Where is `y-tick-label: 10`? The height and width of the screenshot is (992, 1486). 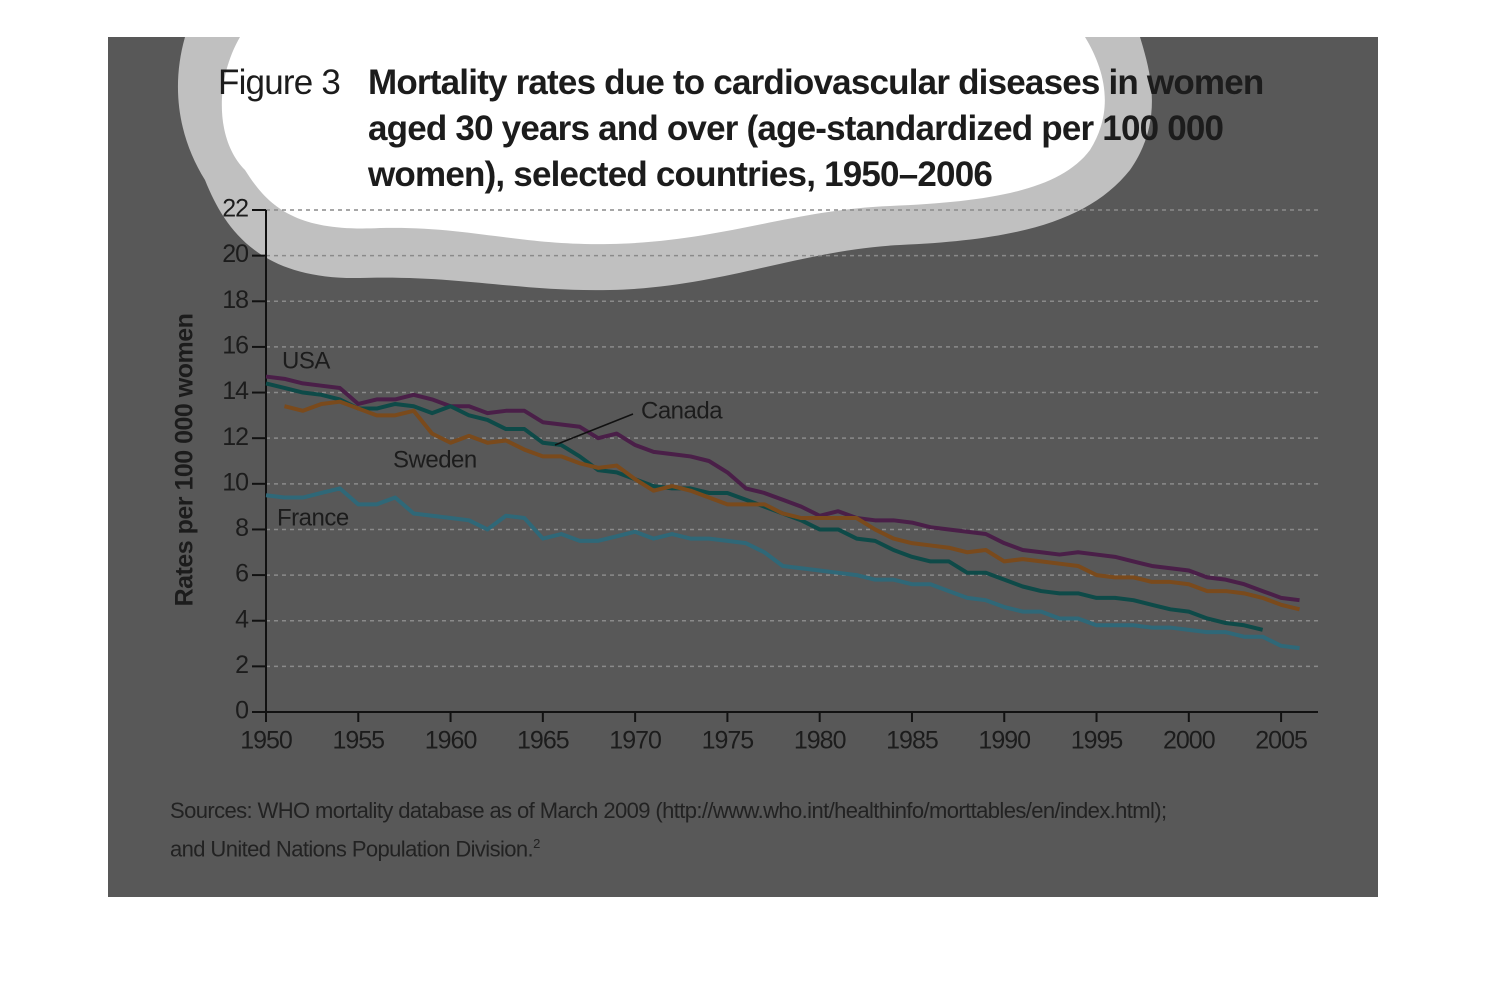
y-tick-label: 10 is located at coordinates (235, 482).